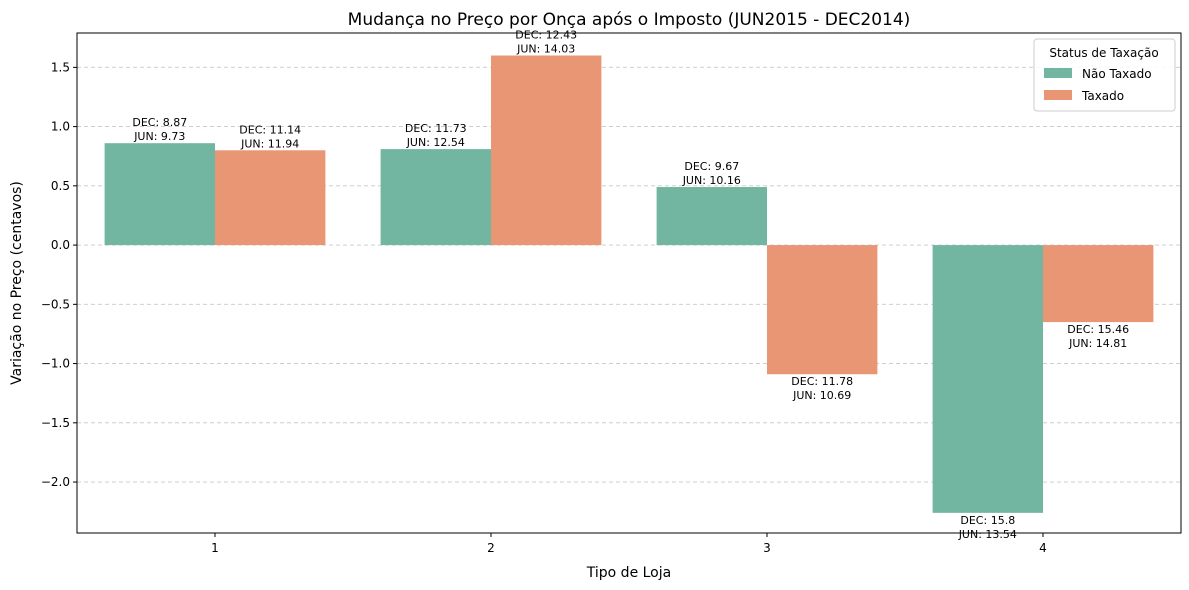  Describe the element at coordinates (55, 304) in the screenshot. I see `y-tick-label: −0.5` at that location.